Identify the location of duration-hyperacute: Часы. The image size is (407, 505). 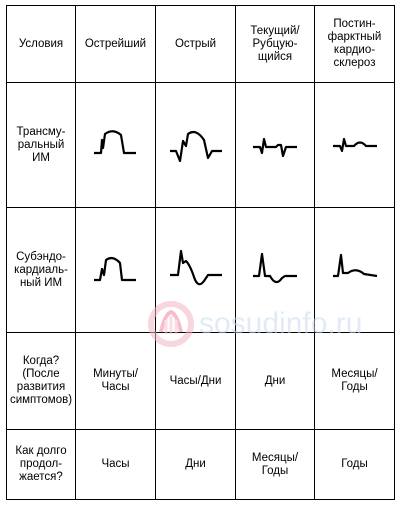
(115, 464).